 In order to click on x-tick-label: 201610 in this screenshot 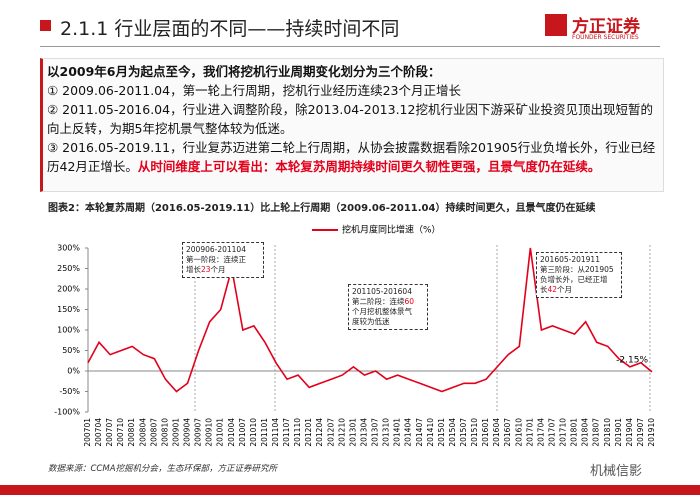, I will do `click(518, 432)`.